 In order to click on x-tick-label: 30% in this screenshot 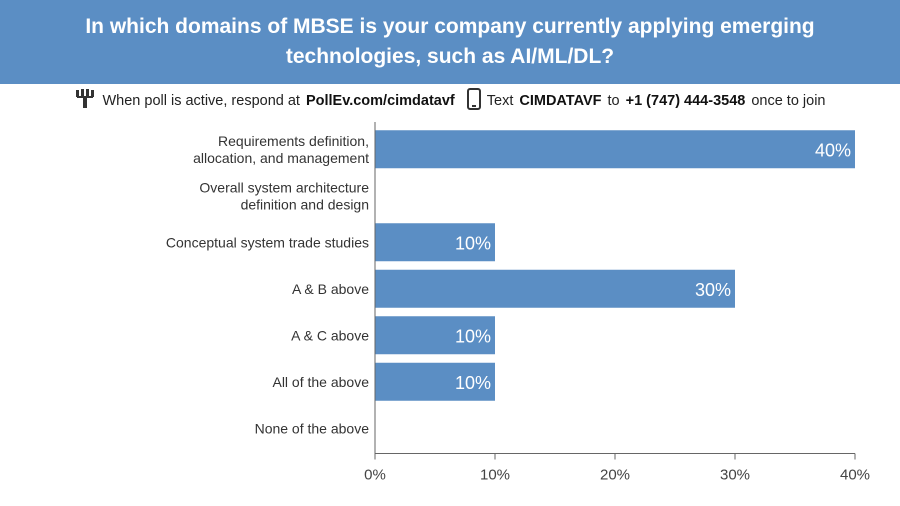, I will do `click(735, 475)`.